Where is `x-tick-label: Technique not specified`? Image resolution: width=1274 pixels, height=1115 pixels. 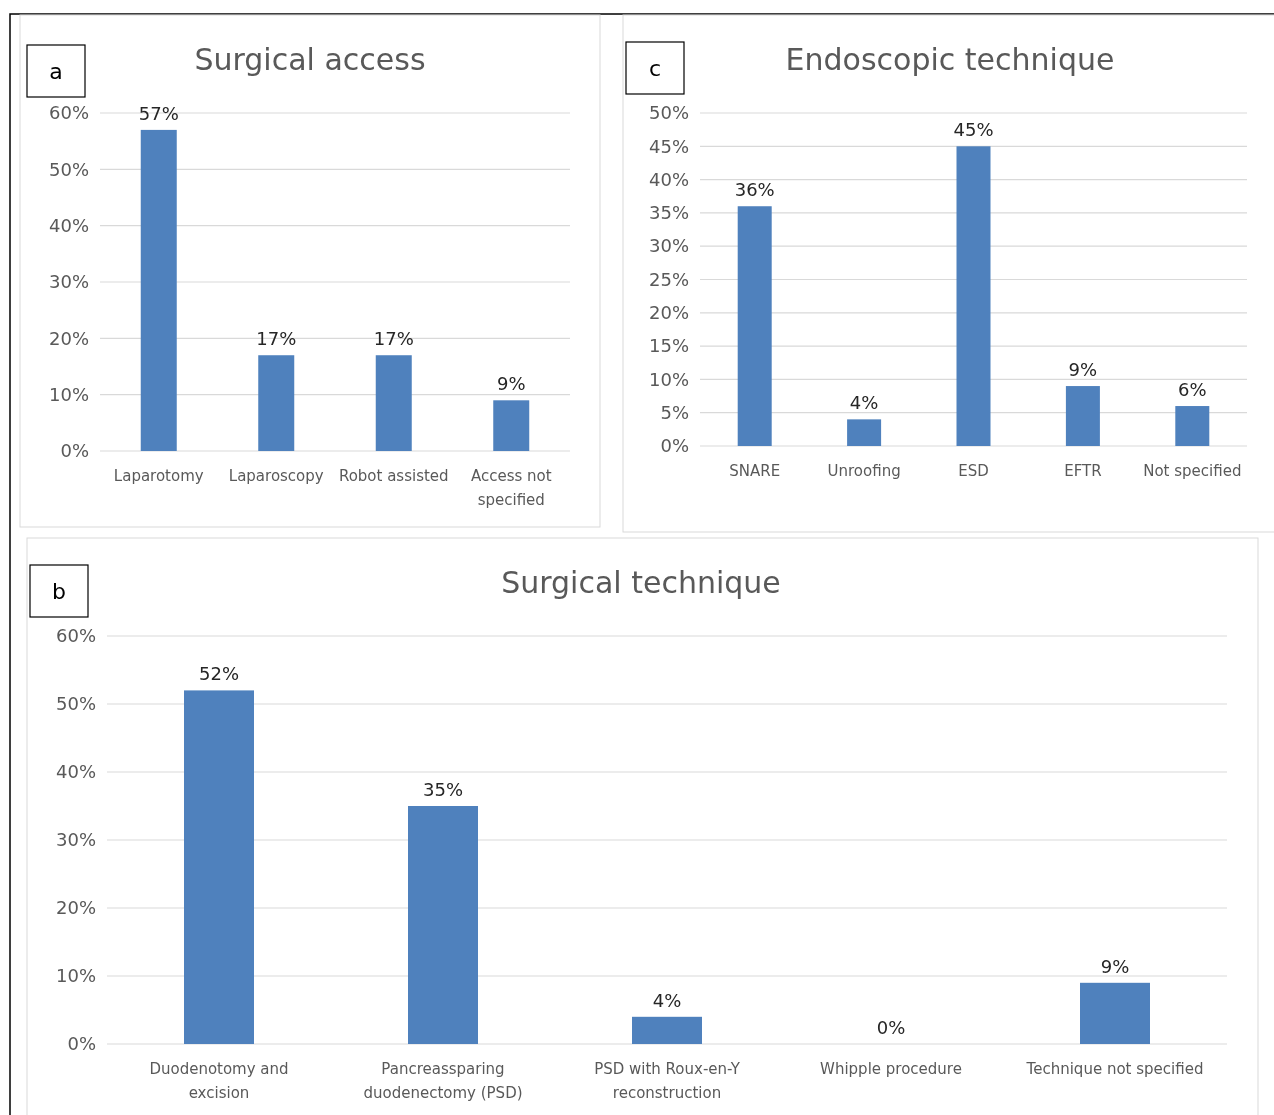 x-tick-label: Technique not specified is located at coordinates (1114, 1069).